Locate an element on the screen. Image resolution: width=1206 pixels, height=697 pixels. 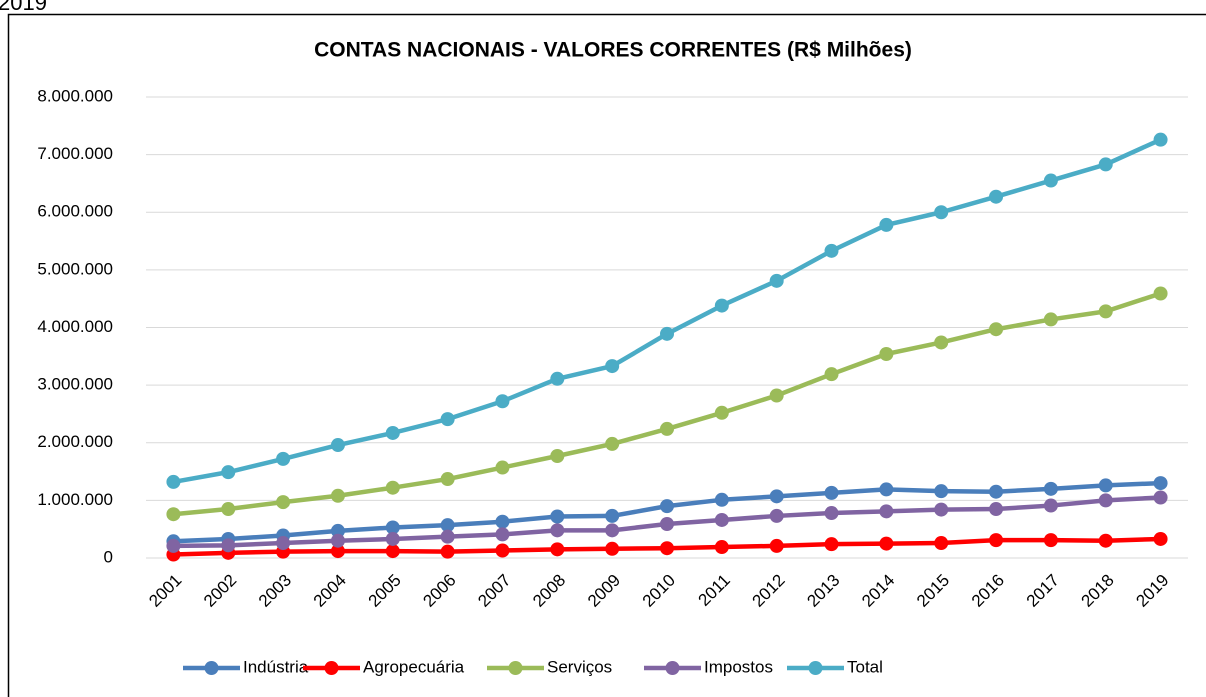
y-tick-label: 4.000.000 is located at coordinates (75, 326).